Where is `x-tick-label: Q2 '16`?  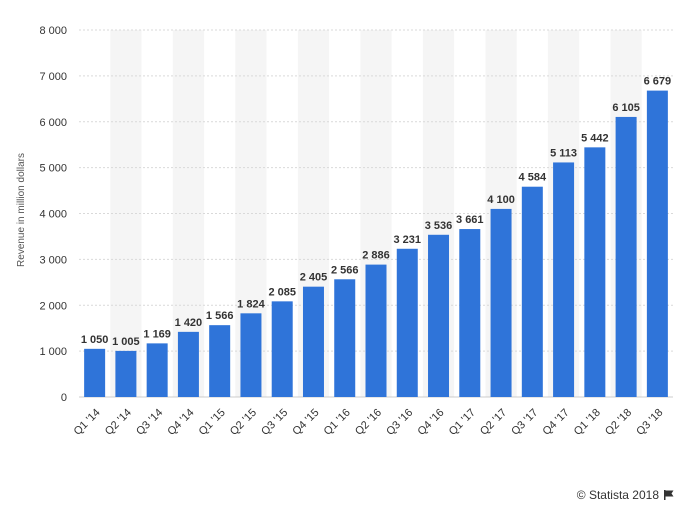 x-tick-label: Q2 '16 is located at coordinates (368, 422).